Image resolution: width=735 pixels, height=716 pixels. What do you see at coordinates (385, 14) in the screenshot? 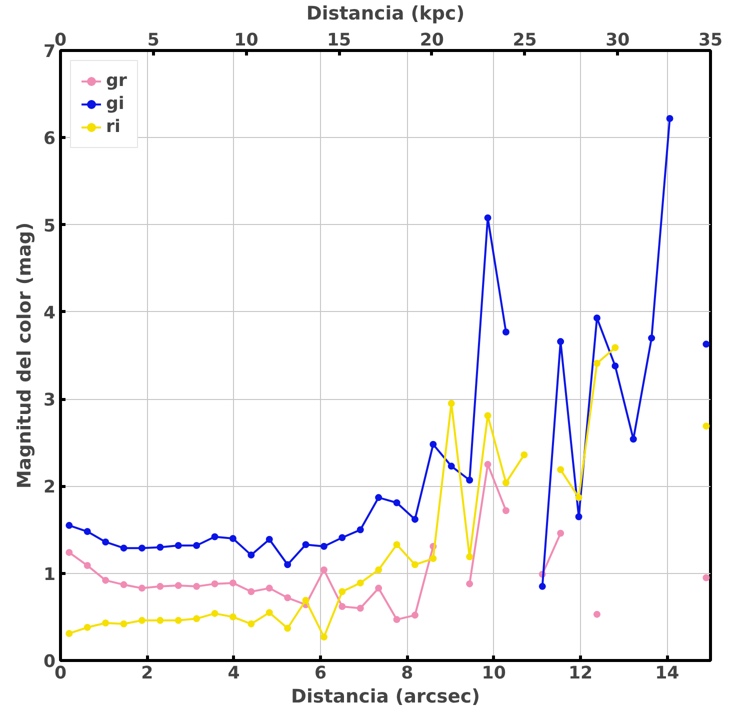
I see `x2-axis-title: Distancia (kpc)` at bounding box center [385, 14].